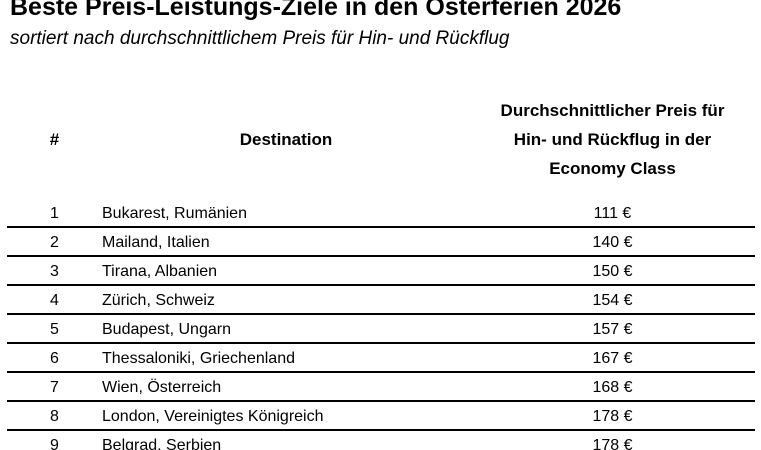 This screenshot has width=761, height=450. Describe the element at coordinates (54, 213) in the screenshot. I see `rank-cell: 1` at that location.